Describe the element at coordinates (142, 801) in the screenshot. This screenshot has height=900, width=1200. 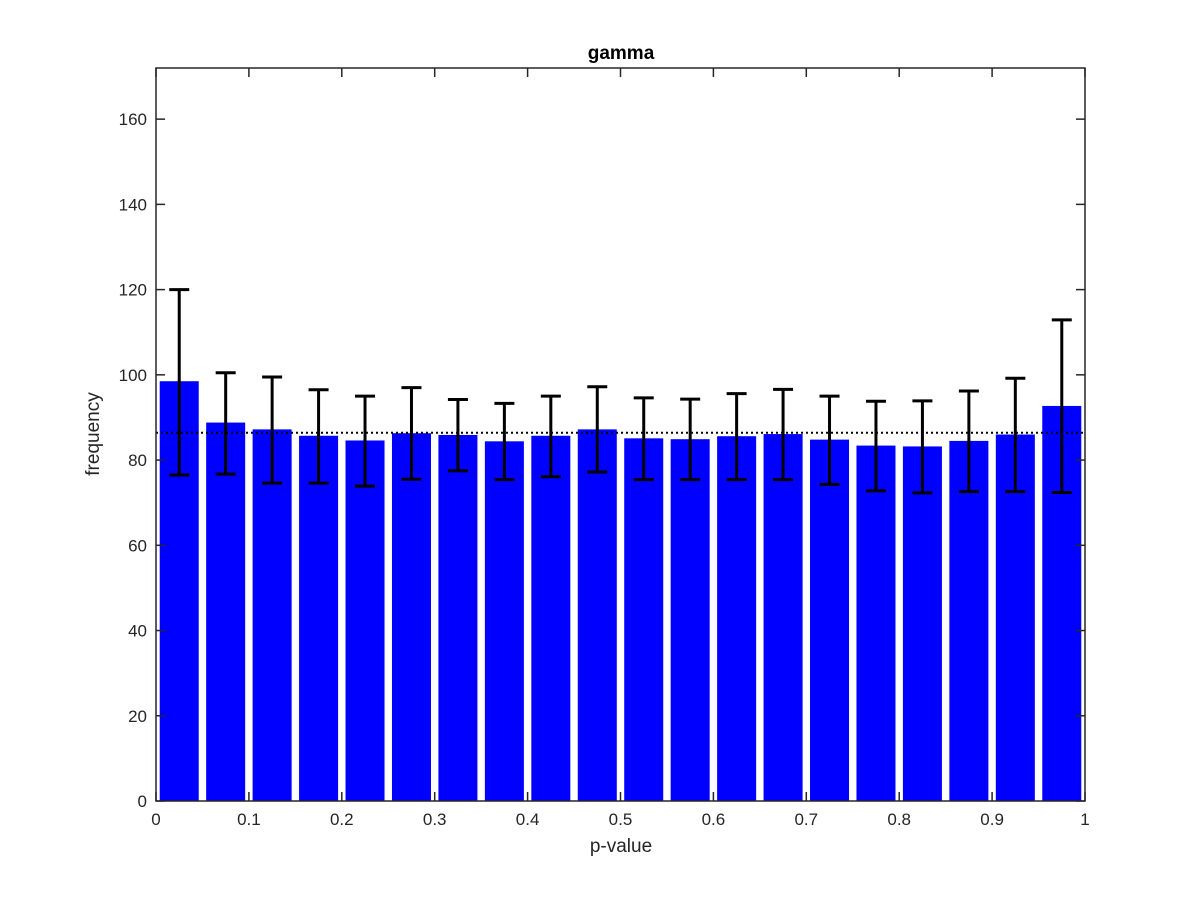
I see `y-tick-label: 0` at that location.